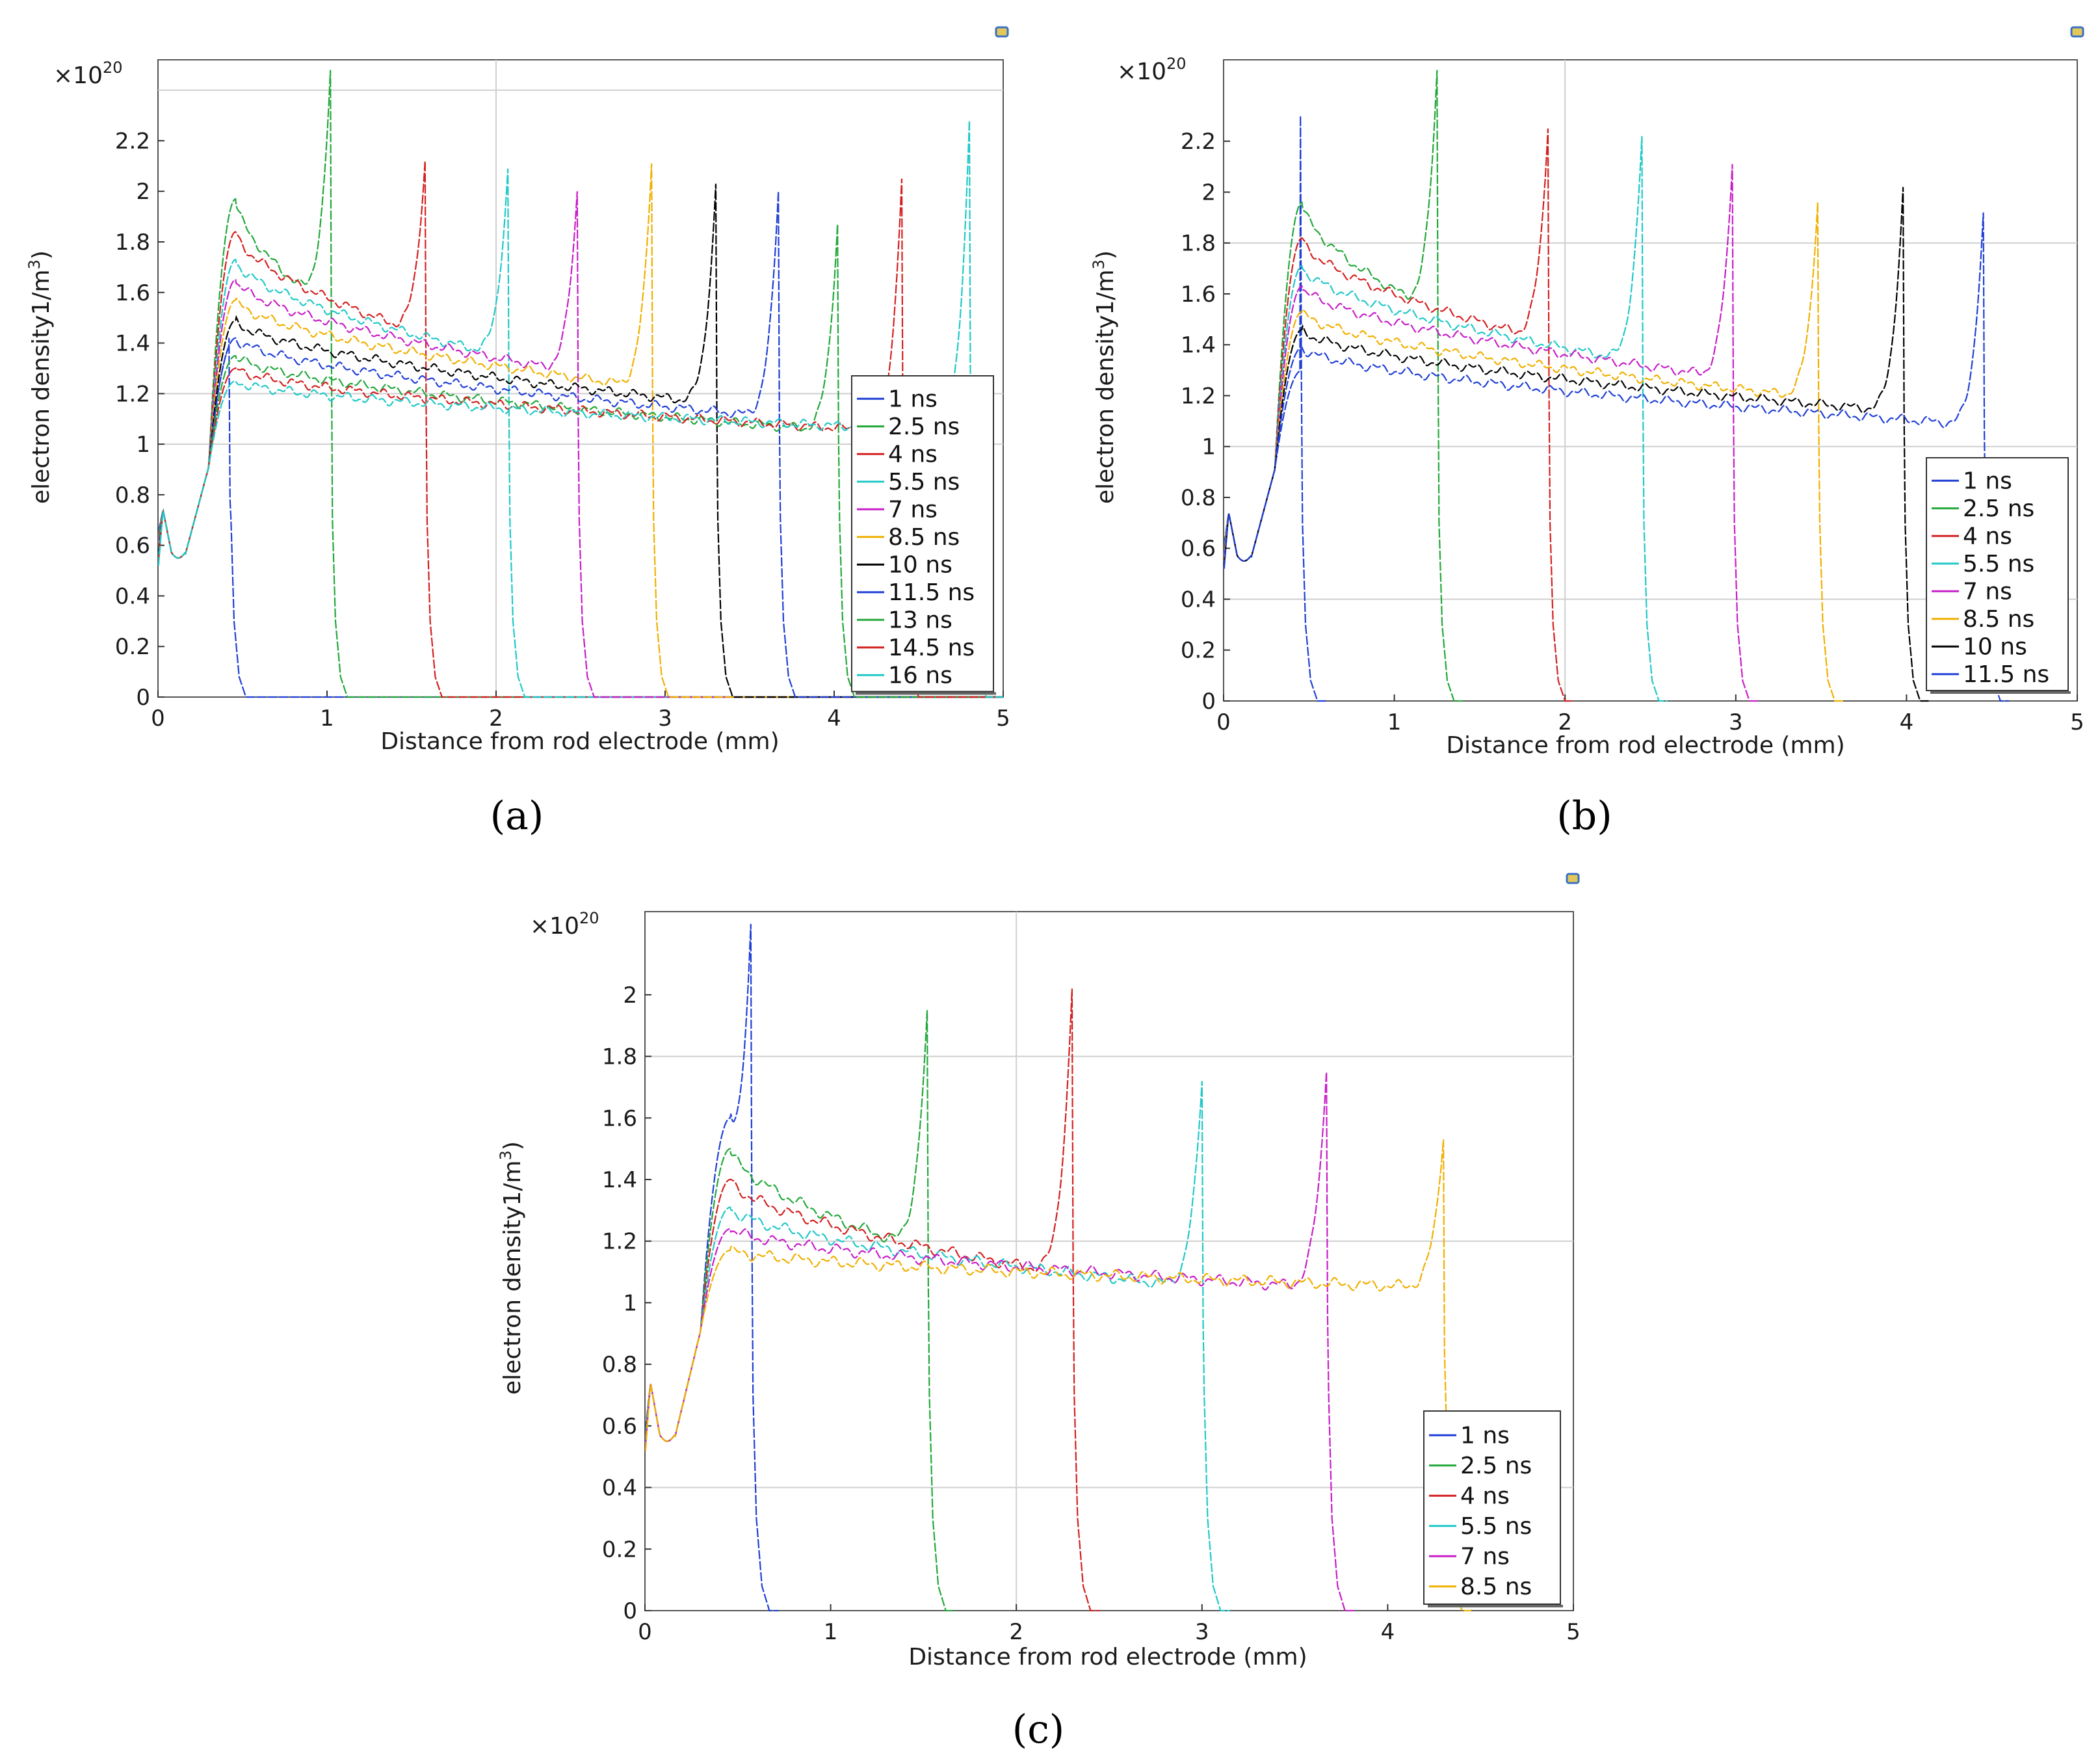  I want to click on panel-caption: (c), so click(1038, 1729).